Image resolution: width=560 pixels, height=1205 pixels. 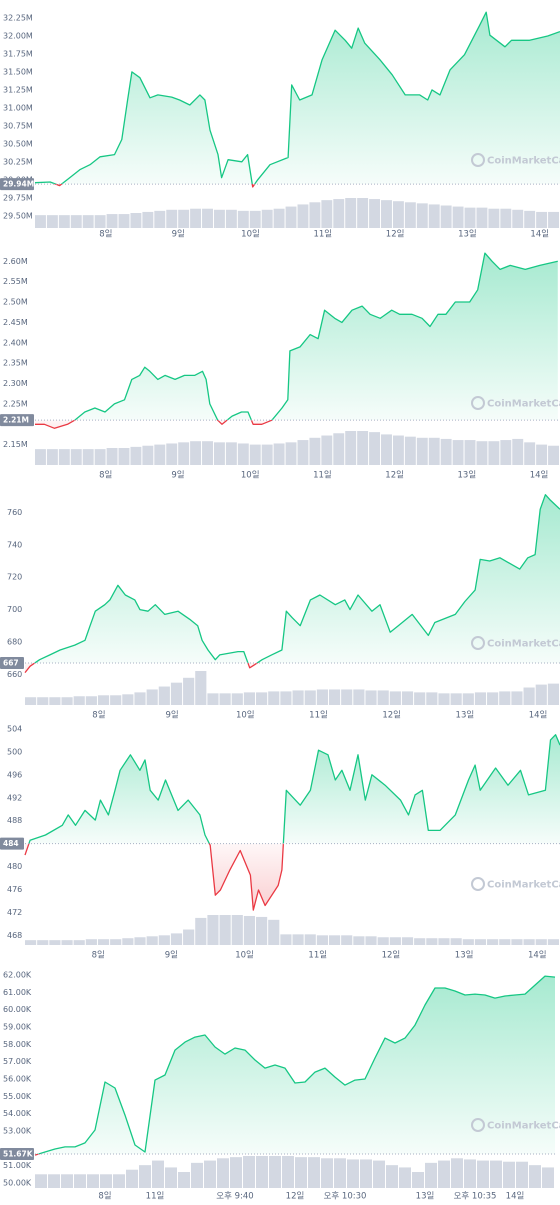 What do you see at coordinates (171, 716) in the screenshot?
I see `x-tick-label: 9일` at bounding box center [171, 716].